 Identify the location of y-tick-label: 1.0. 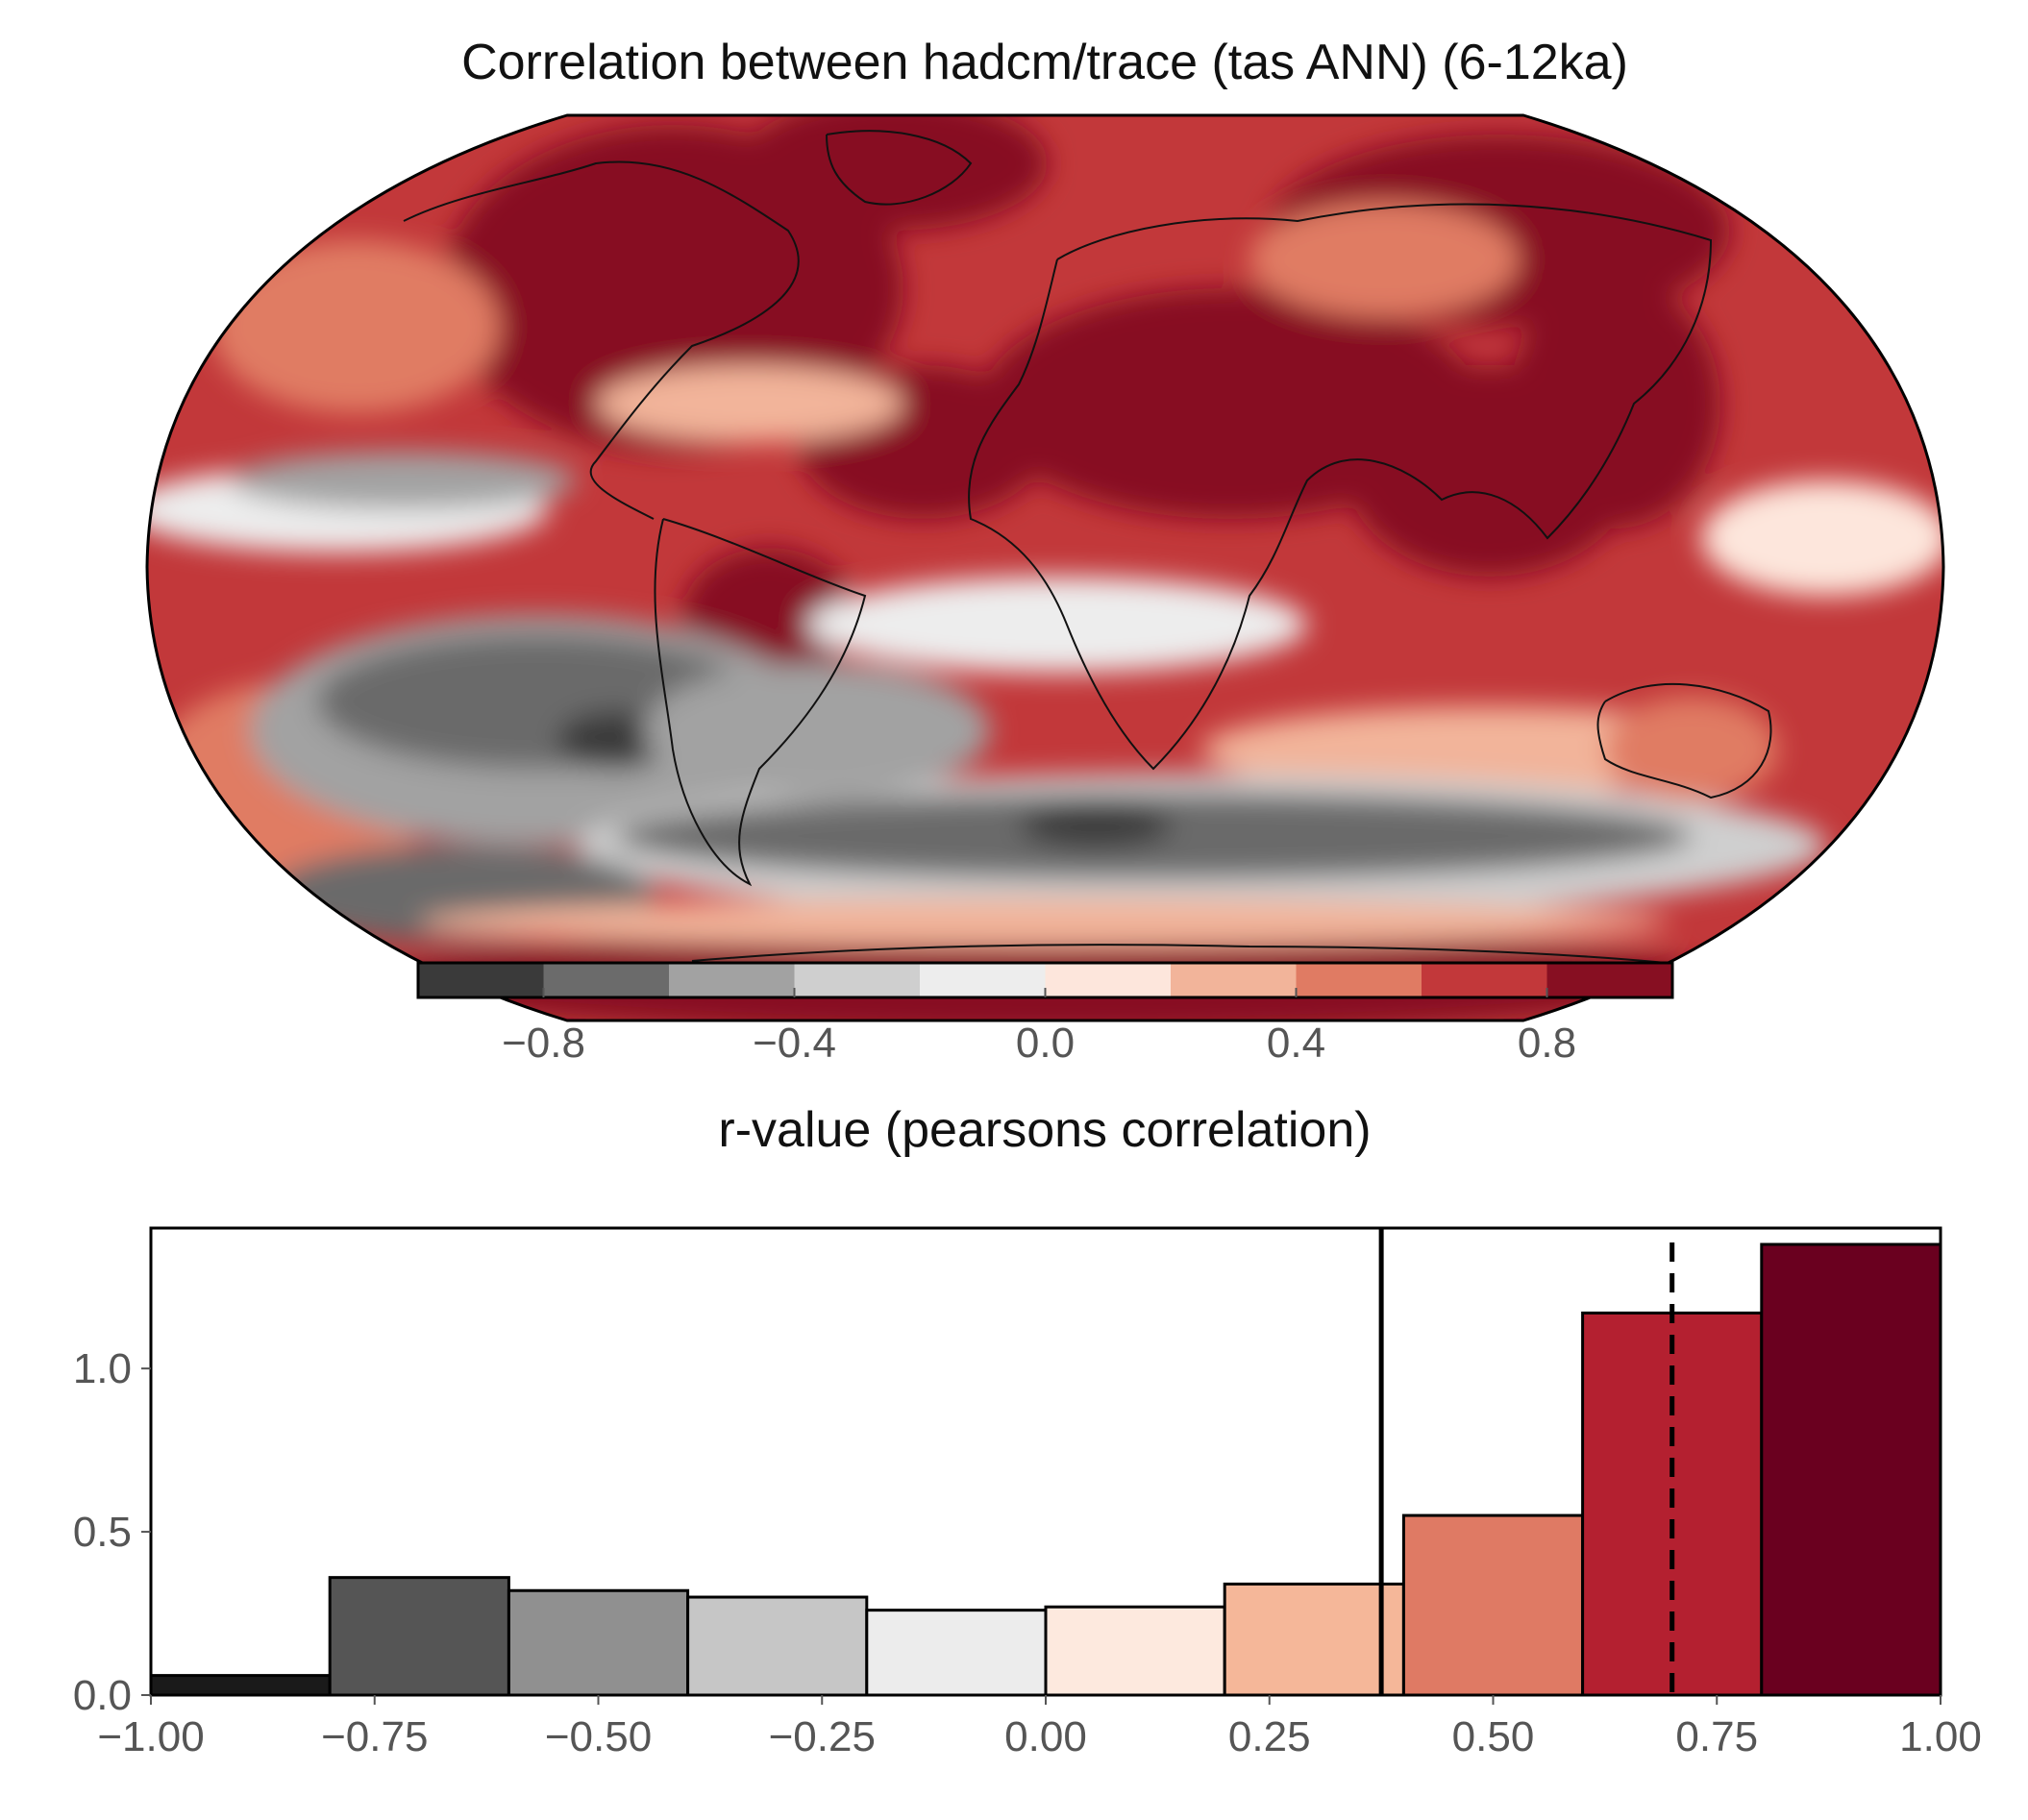
(103, 1369).